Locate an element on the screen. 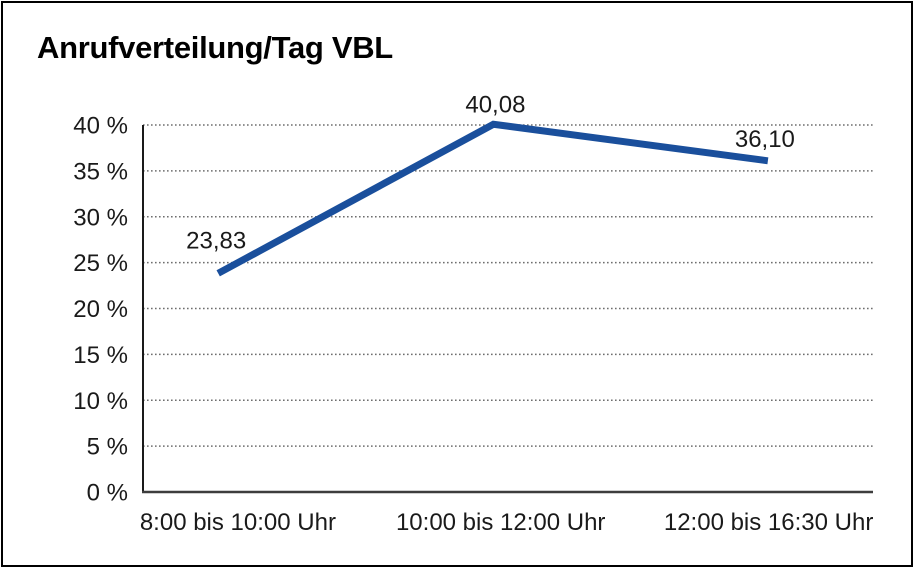 The image size is (915, 576). y-tick-label: 35 % is located at coordinates (100, 171).